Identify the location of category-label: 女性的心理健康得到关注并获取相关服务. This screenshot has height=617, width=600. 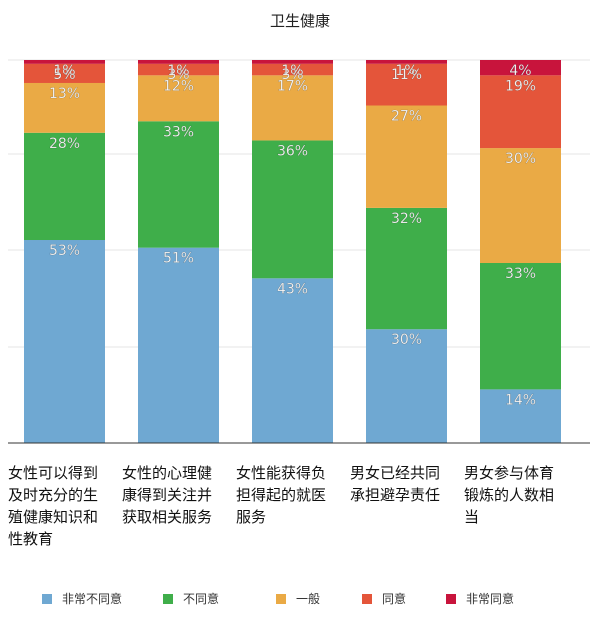
(167, 495).